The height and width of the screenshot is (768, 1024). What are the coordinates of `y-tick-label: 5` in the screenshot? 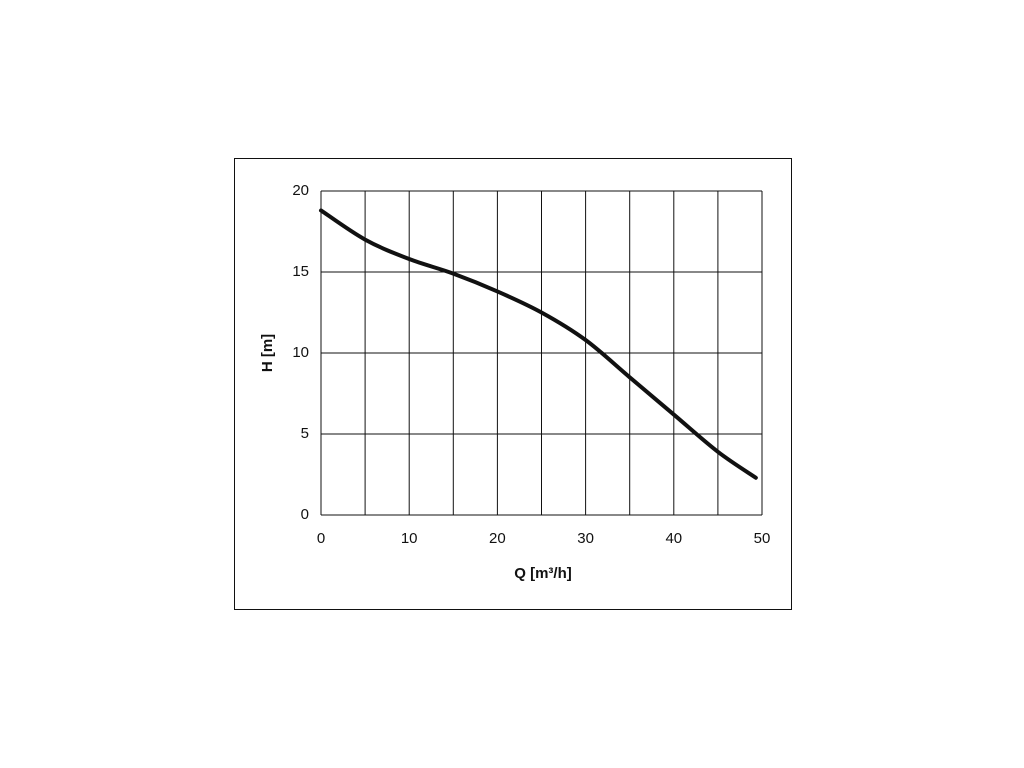 It's located at (305, 433).